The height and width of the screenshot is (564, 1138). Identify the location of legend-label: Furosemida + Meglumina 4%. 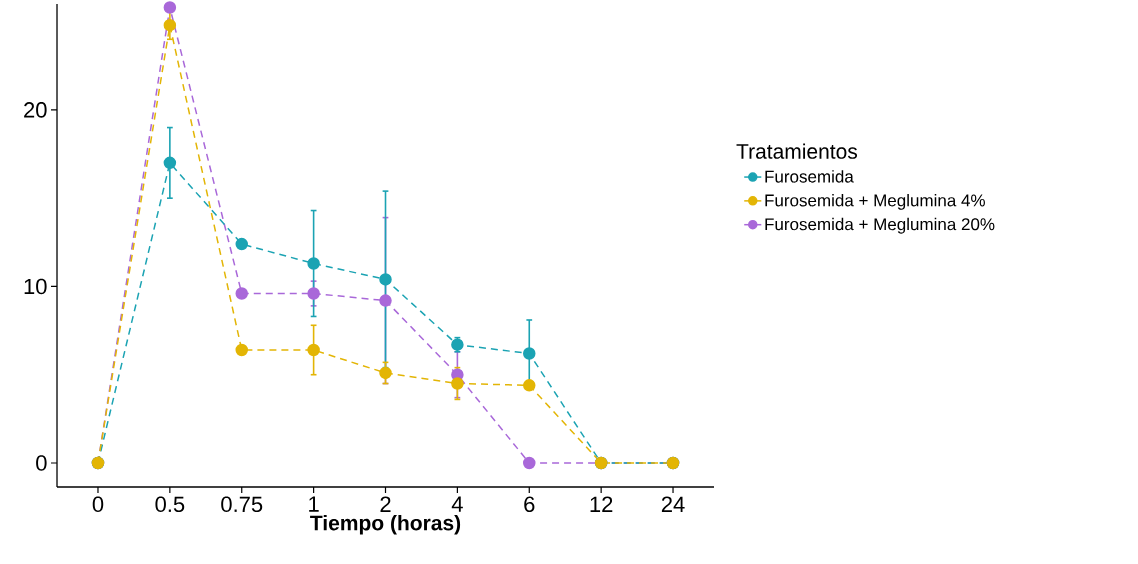
(875, 201).